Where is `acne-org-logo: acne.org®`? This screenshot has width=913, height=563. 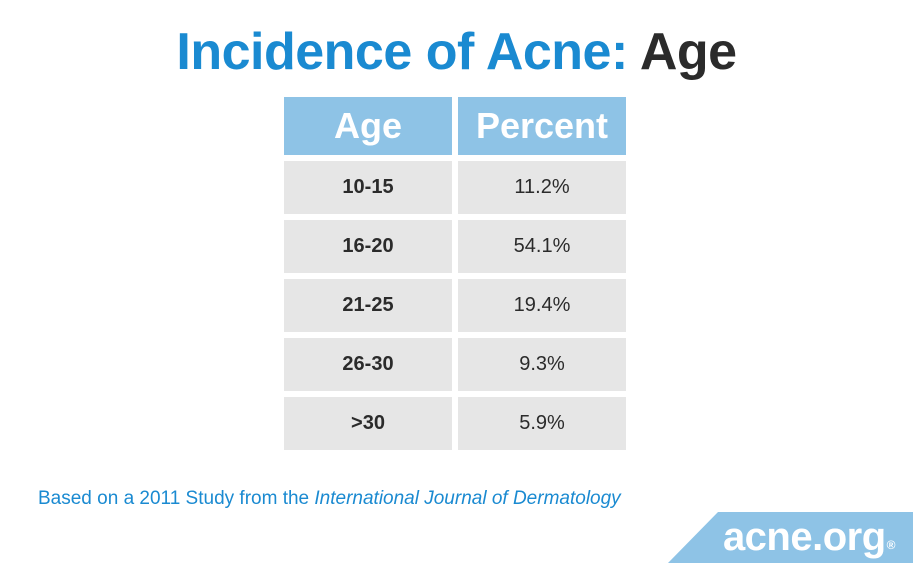
acne-org-logo: acne.org® is located at coordinates (809, 537).